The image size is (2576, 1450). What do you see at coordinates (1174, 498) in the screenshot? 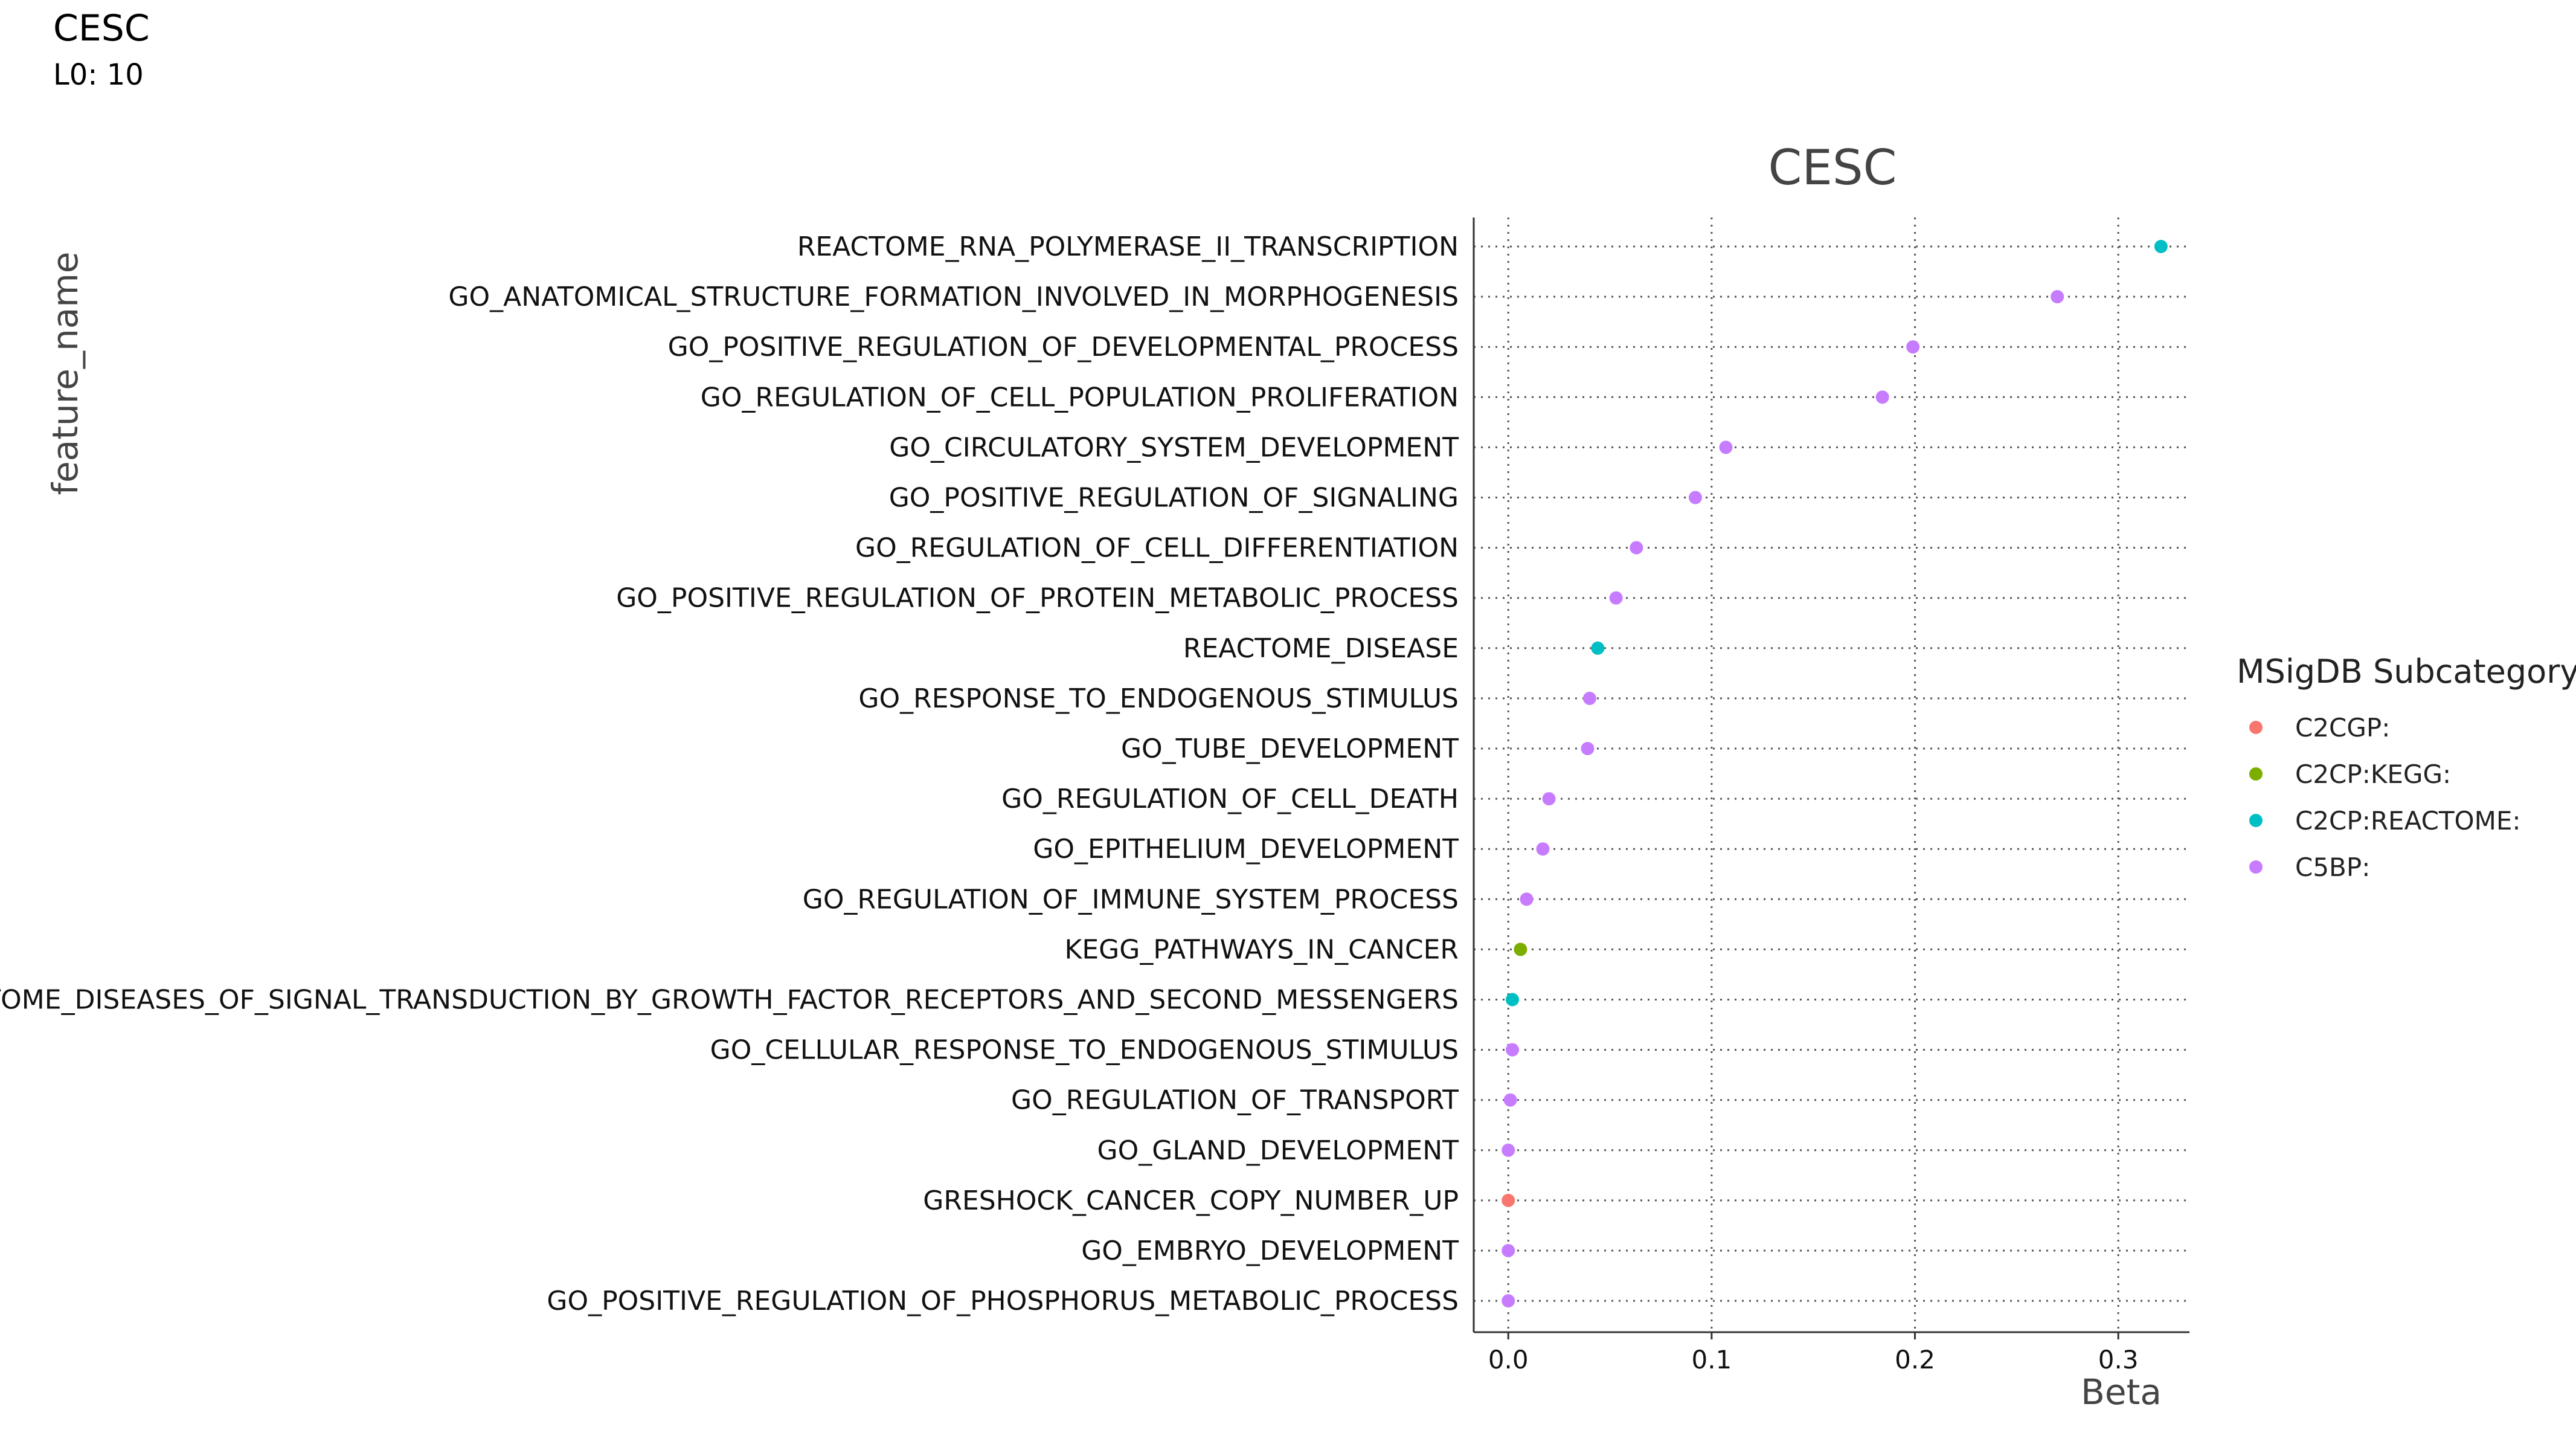
I see `y-tick-label: GO_POSITIVE_REGULATION_OF_SIGNALING` at bounding box center [1174, 498].